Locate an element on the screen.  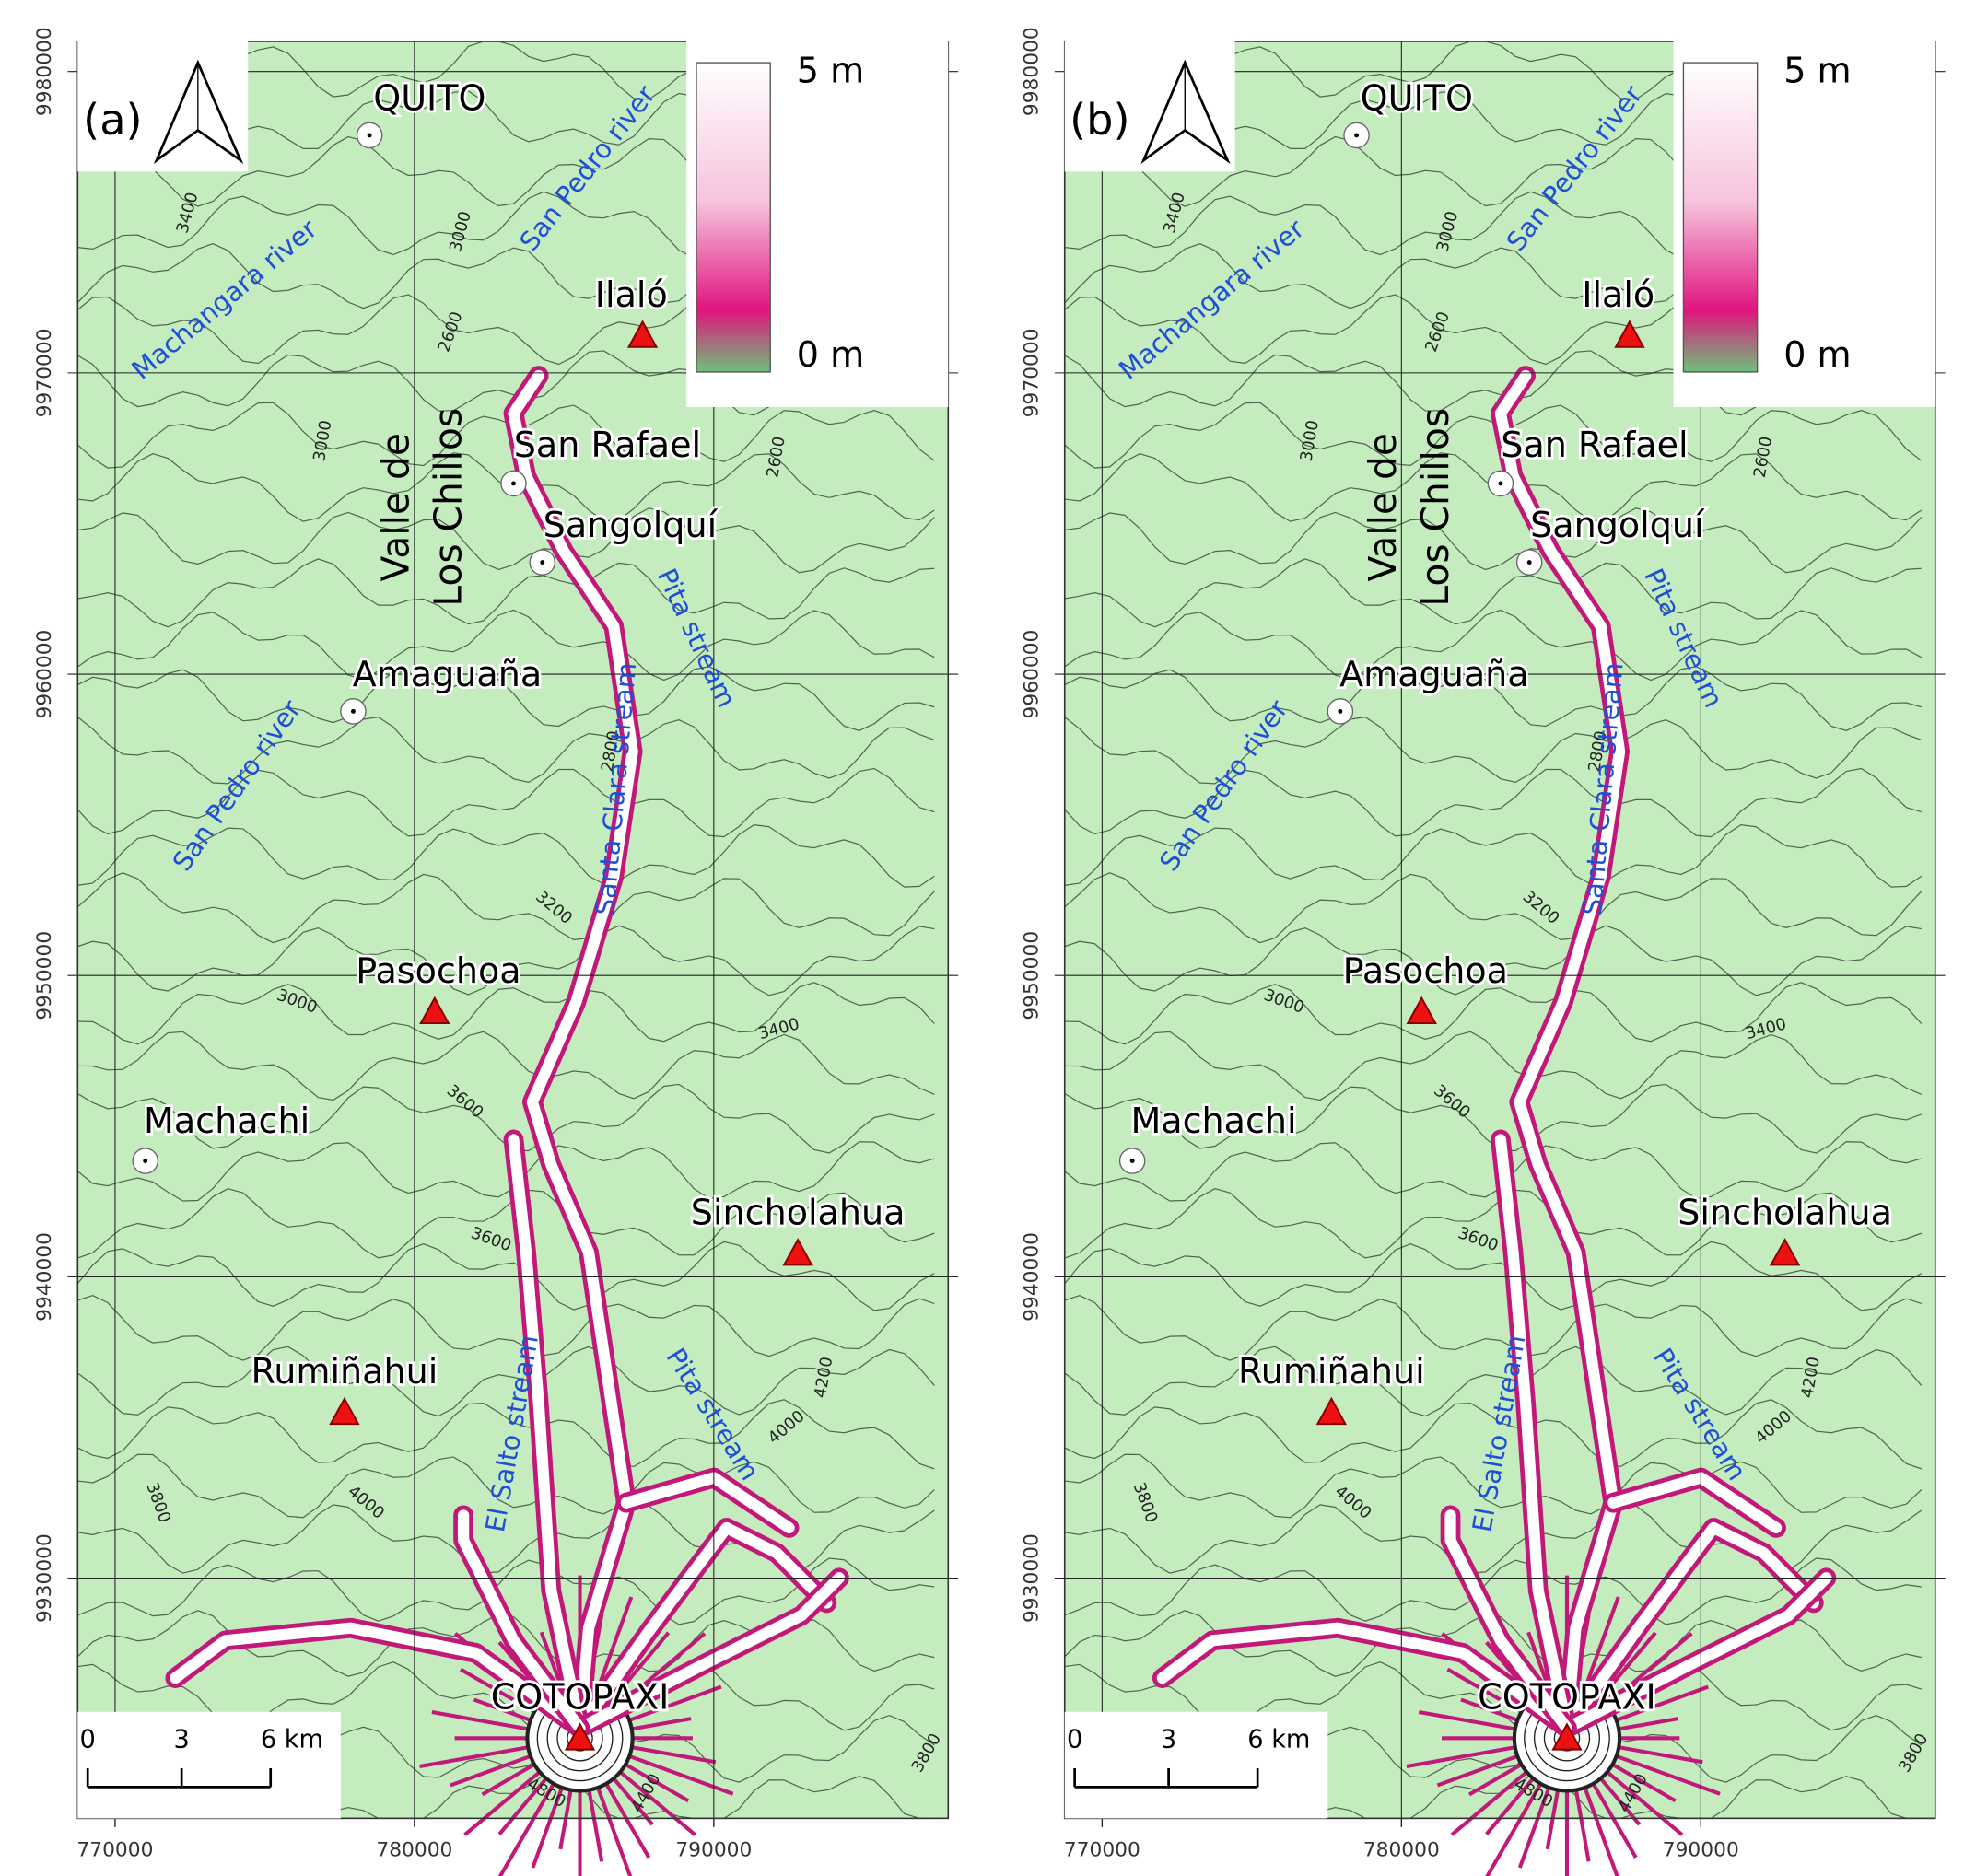
town-label: QUITO is located at coordinates (1417, 97).